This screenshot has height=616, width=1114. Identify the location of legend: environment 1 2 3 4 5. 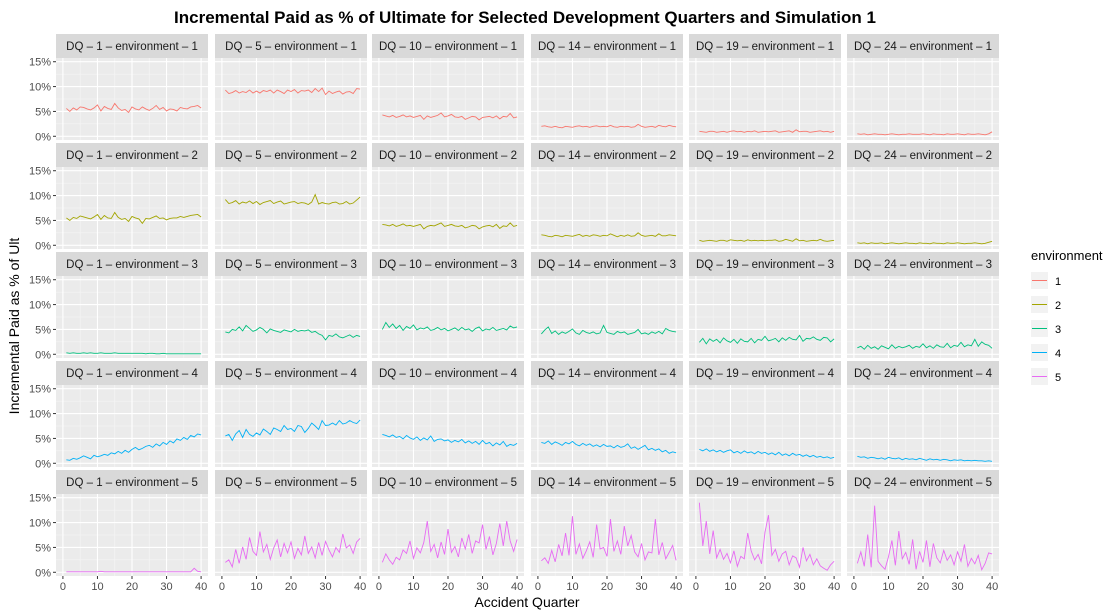
(1067, 316).